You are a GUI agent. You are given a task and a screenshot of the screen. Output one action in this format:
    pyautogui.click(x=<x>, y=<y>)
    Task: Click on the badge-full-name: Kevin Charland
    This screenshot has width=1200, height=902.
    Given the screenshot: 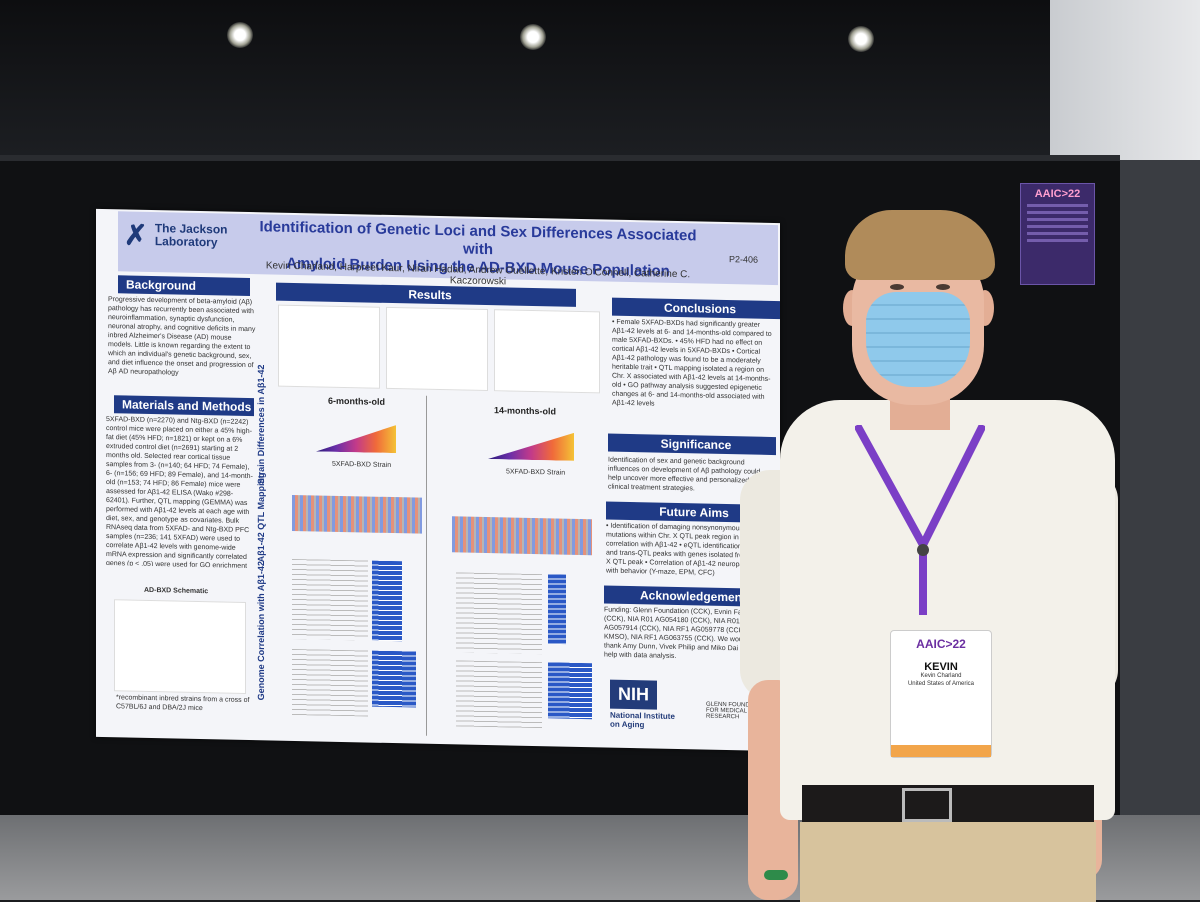 What is the action you would take?
    pyautogui.click(x=941, y=676)
    